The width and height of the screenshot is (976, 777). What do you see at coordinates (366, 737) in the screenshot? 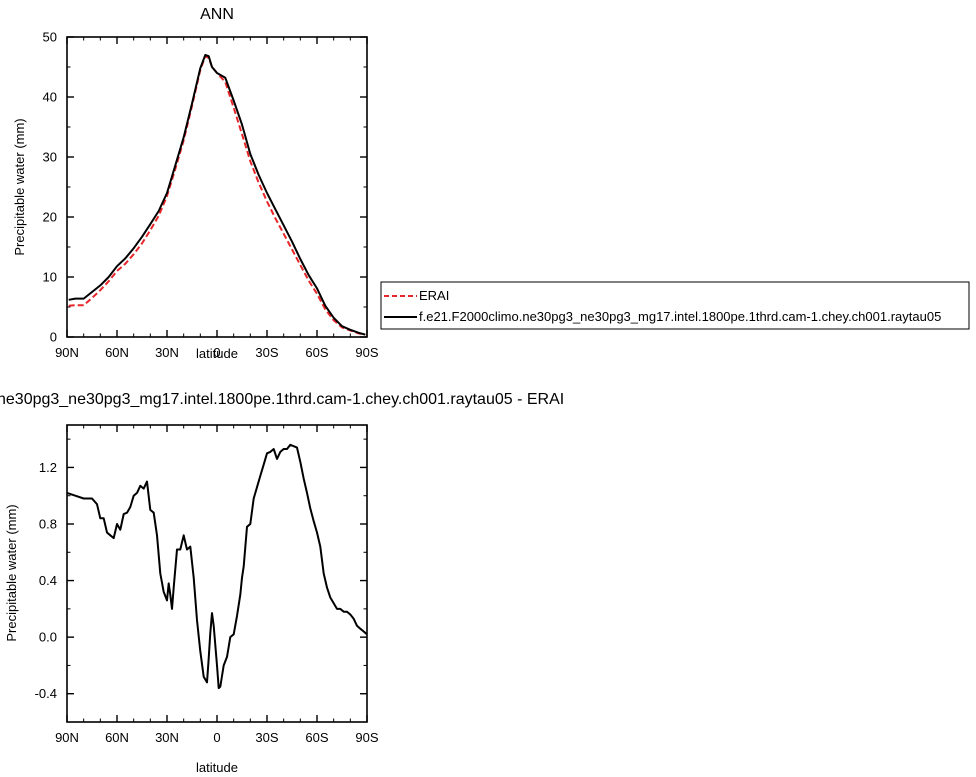
I see `bottom-chart-x-tick-label: 90S` at bounding box center [366, 737].